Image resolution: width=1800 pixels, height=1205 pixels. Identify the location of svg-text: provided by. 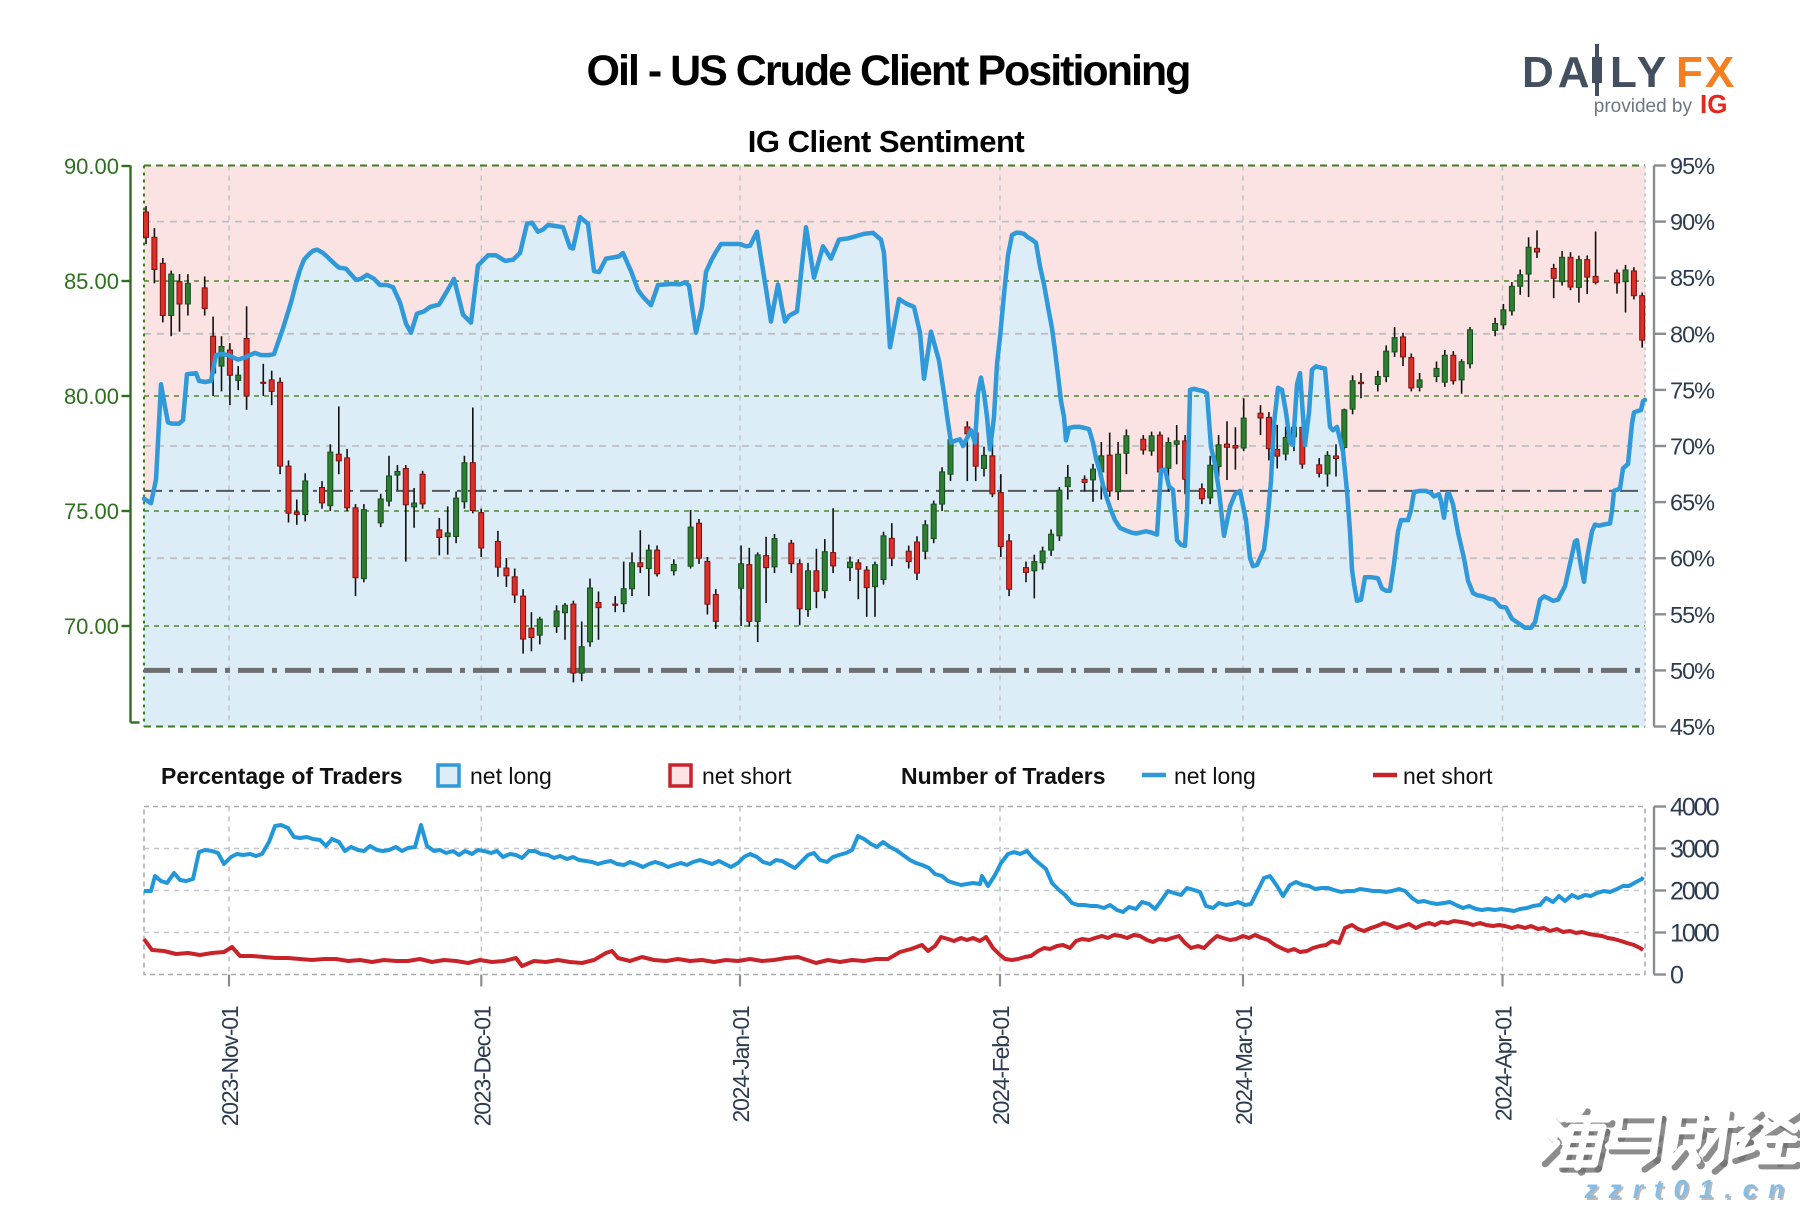
(1643, 106).